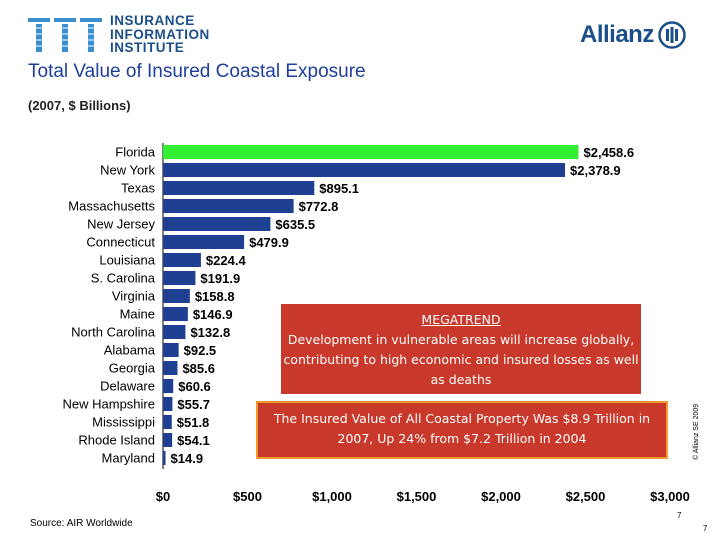 This screenshot has width=720, height=540. Describe the element at coordinates (193, 404) in the screenshot. I see `value-label: $55.7` at that location.